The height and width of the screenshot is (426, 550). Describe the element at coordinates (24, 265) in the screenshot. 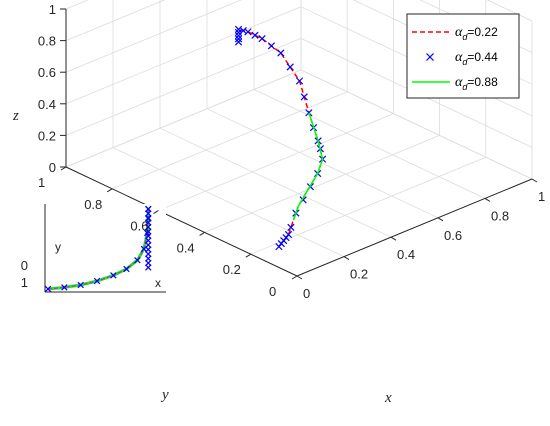

I see `inset-y-tick-label: 0` at that location.